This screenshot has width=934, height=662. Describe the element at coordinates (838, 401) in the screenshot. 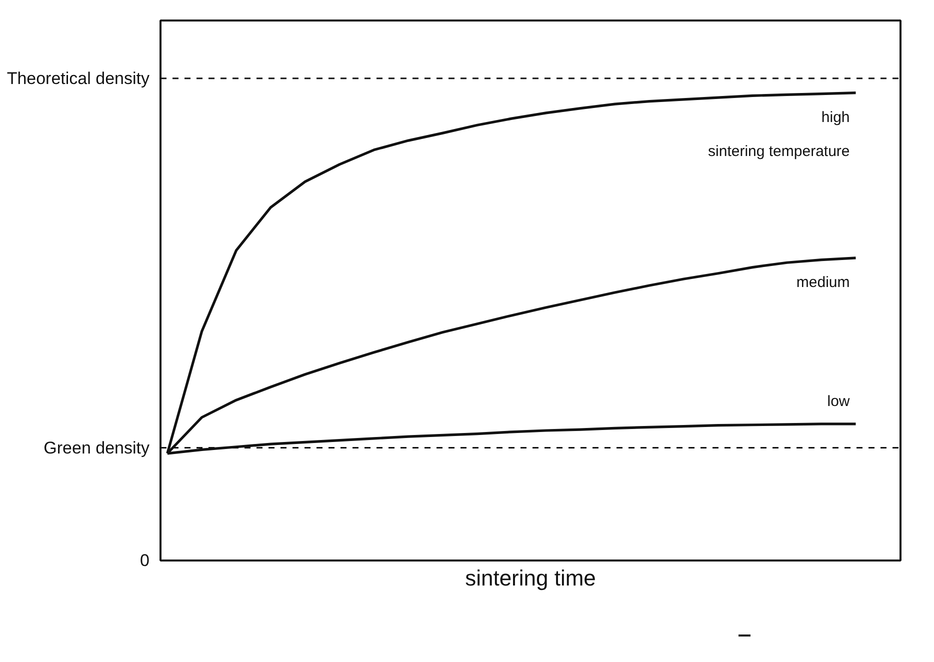

I see `series-label: low` at that location.